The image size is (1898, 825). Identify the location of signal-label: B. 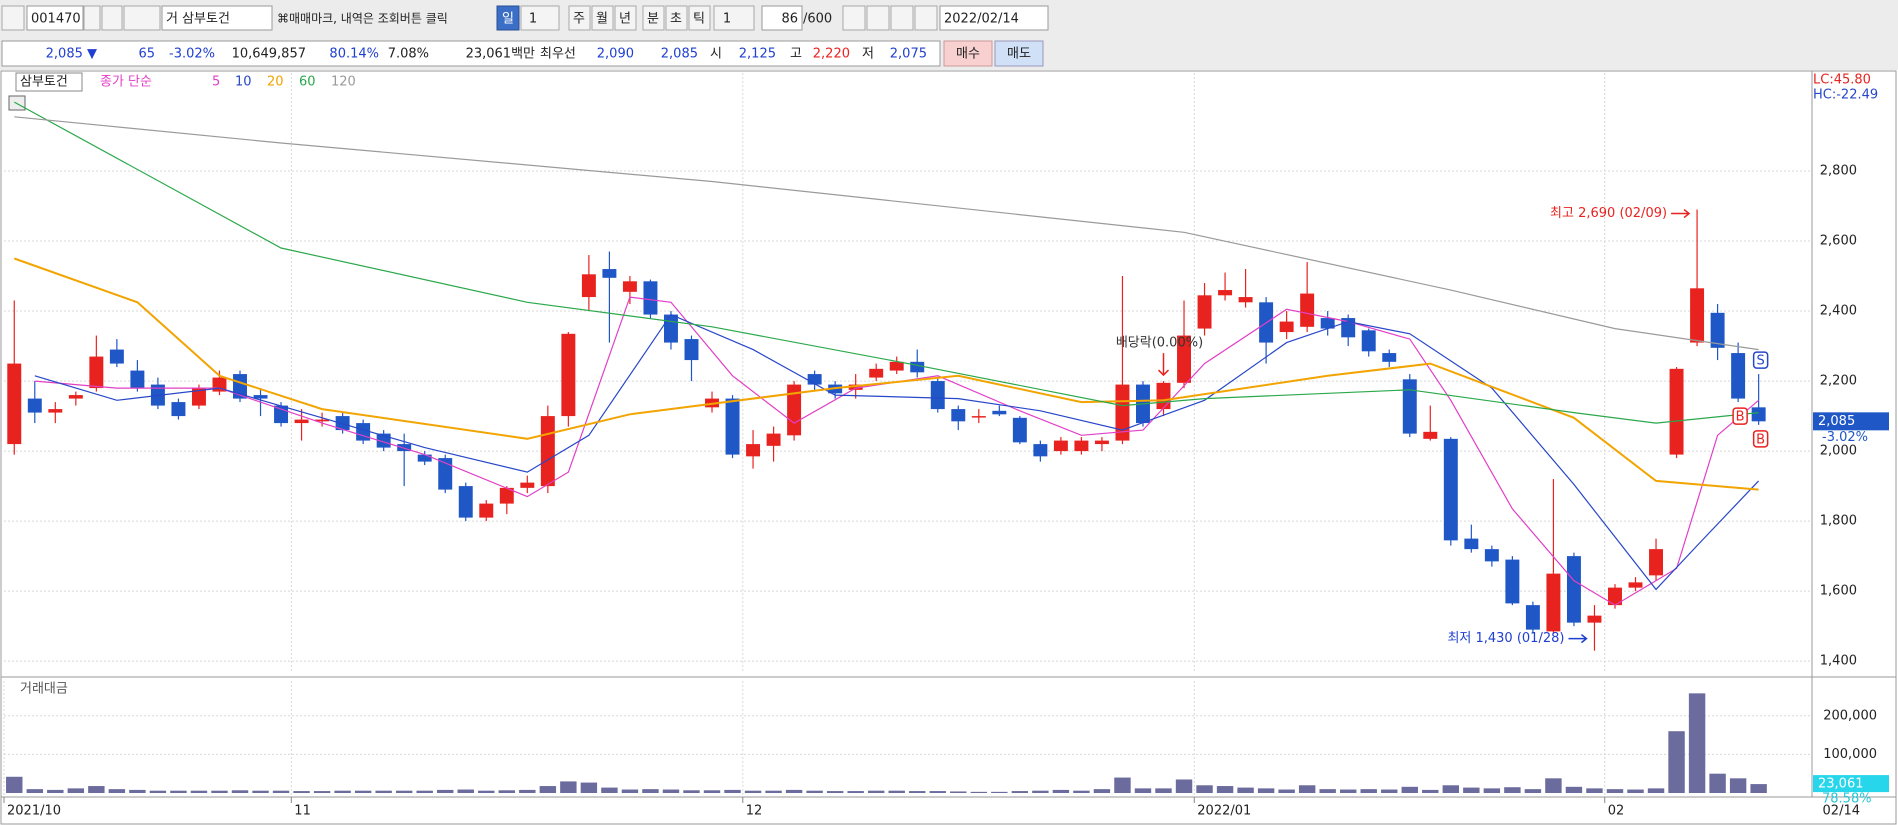
(1760, 439).